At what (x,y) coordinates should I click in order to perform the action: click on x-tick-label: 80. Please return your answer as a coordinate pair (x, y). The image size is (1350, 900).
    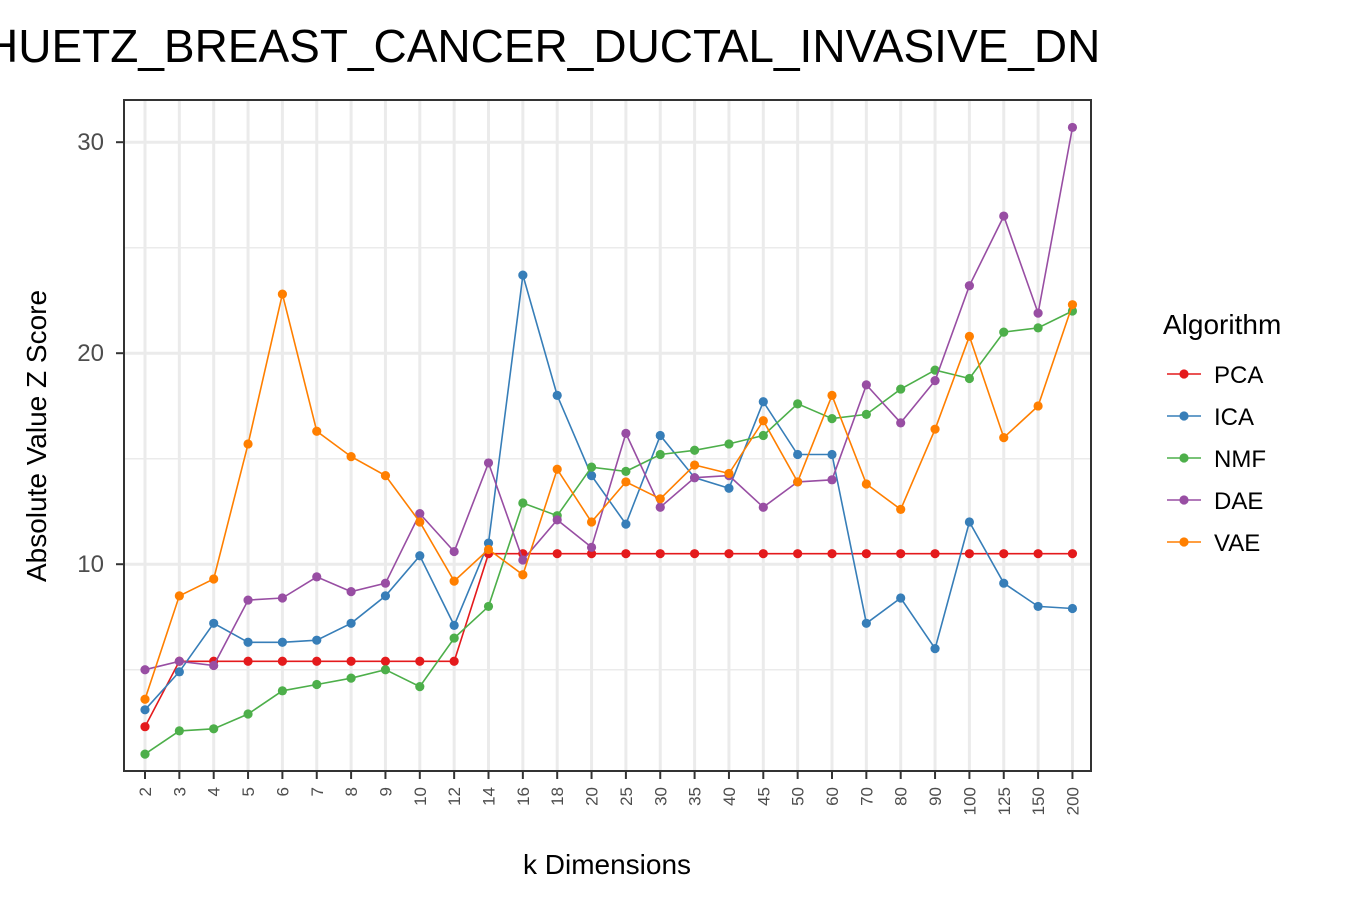
    Looking at the image, I should click on (901, 796).